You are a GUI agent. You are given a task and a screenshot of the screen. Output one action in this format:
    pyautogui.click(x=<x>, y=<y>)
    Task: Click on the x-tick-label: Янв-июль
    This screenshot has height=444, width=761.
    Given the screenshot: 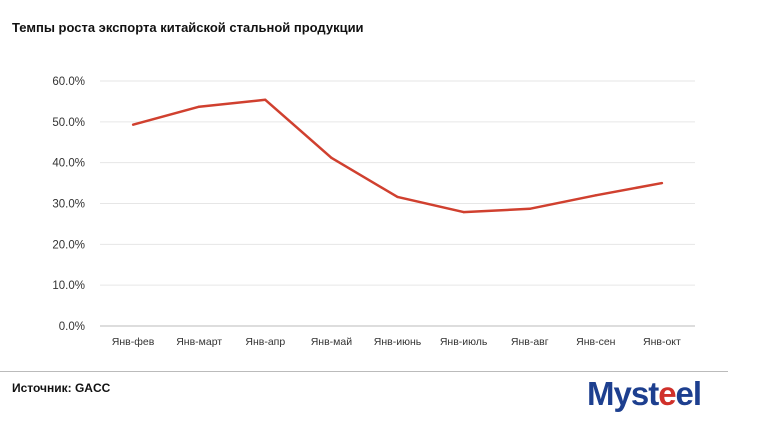 What is the action you would take?
    pyautogui.click(x=464, y=342)
    